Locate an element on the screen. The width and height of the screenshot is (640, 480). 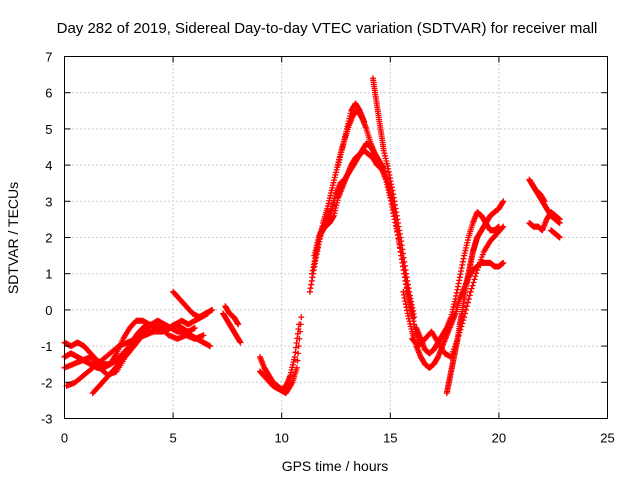
series-track-q is located at coordinates (457, 283).